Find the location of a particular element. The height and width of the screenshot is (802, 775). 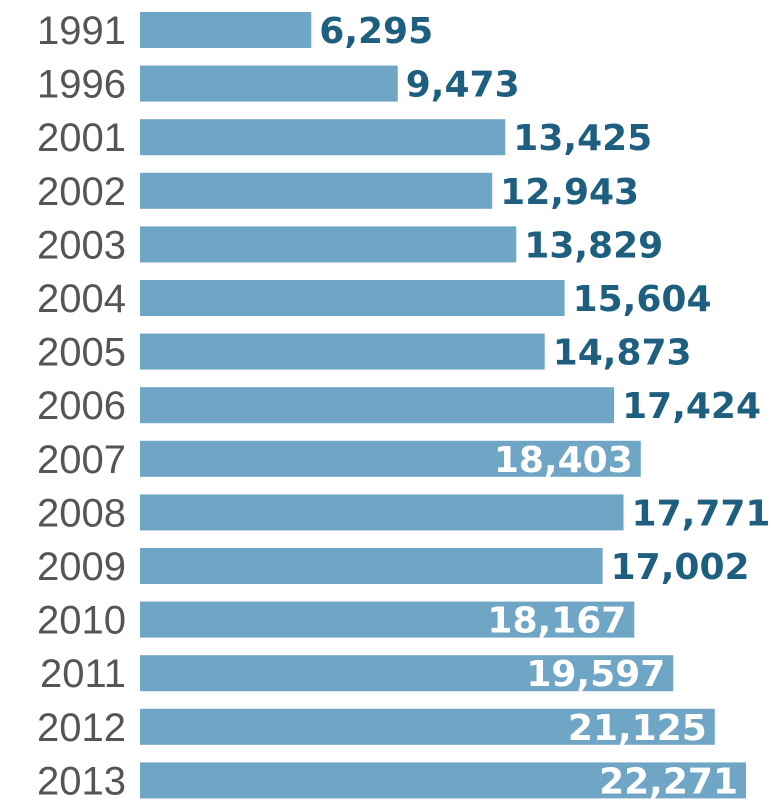

year-tick-label: 2007 is located at coordinates (81, 460).